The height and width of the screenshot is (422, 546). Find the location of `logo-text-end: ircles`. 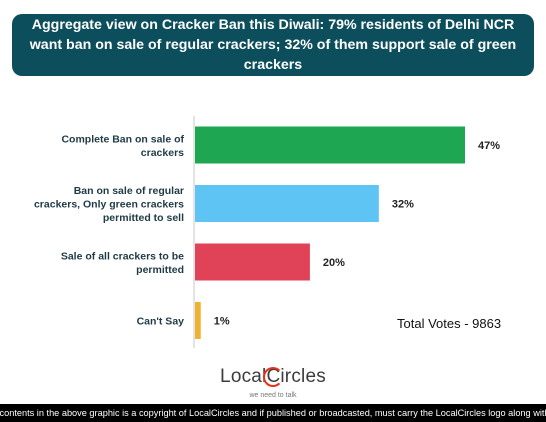

logo-text-end: ircles is located at coordinates (303, 376).